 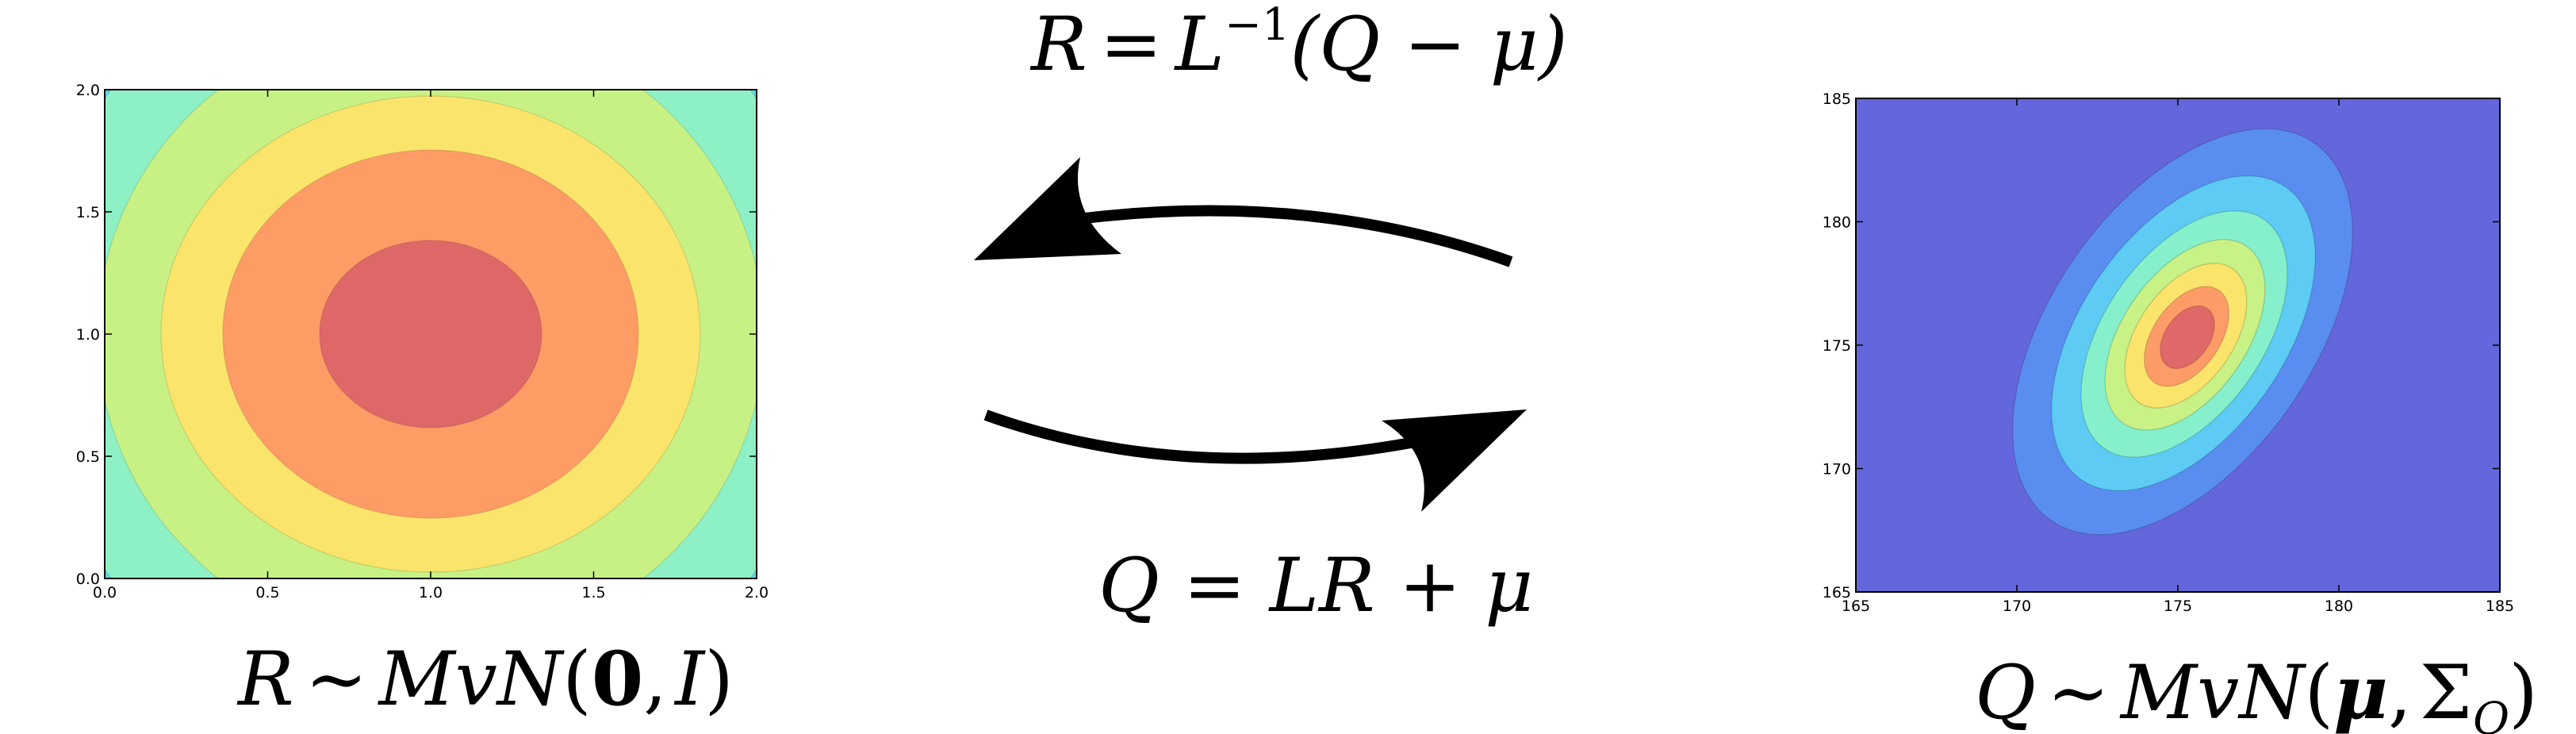 What do you see at coordinates (105, 592) in the screenshot?
I see `left-x-tick-label: 0.0` at bounding box center [105, 592].